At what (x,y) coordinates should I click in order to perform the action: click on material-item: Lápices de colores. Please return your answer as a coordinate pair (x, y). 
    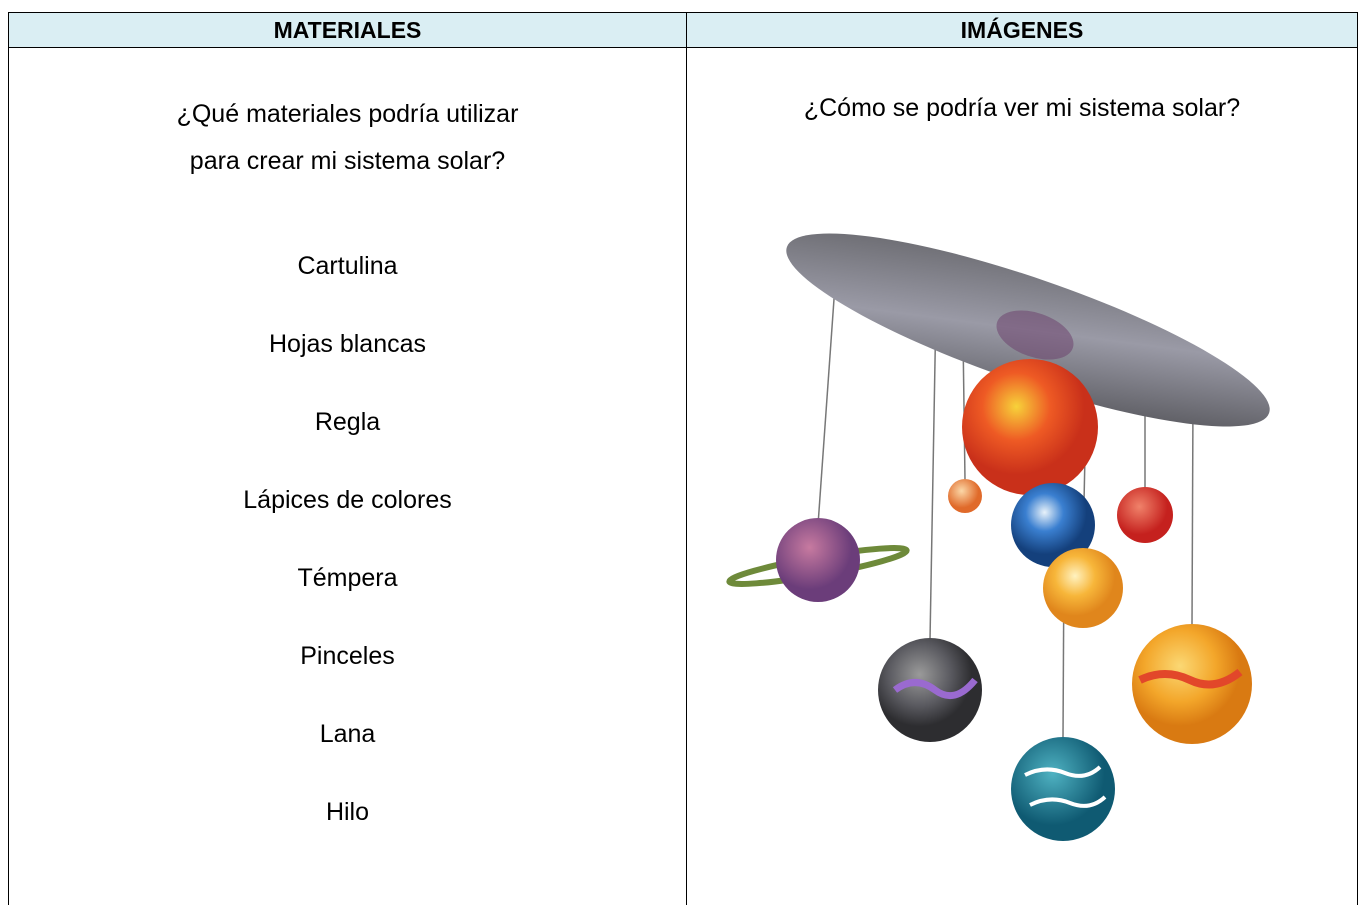
    Looking at the image, I should click on (347, 500).